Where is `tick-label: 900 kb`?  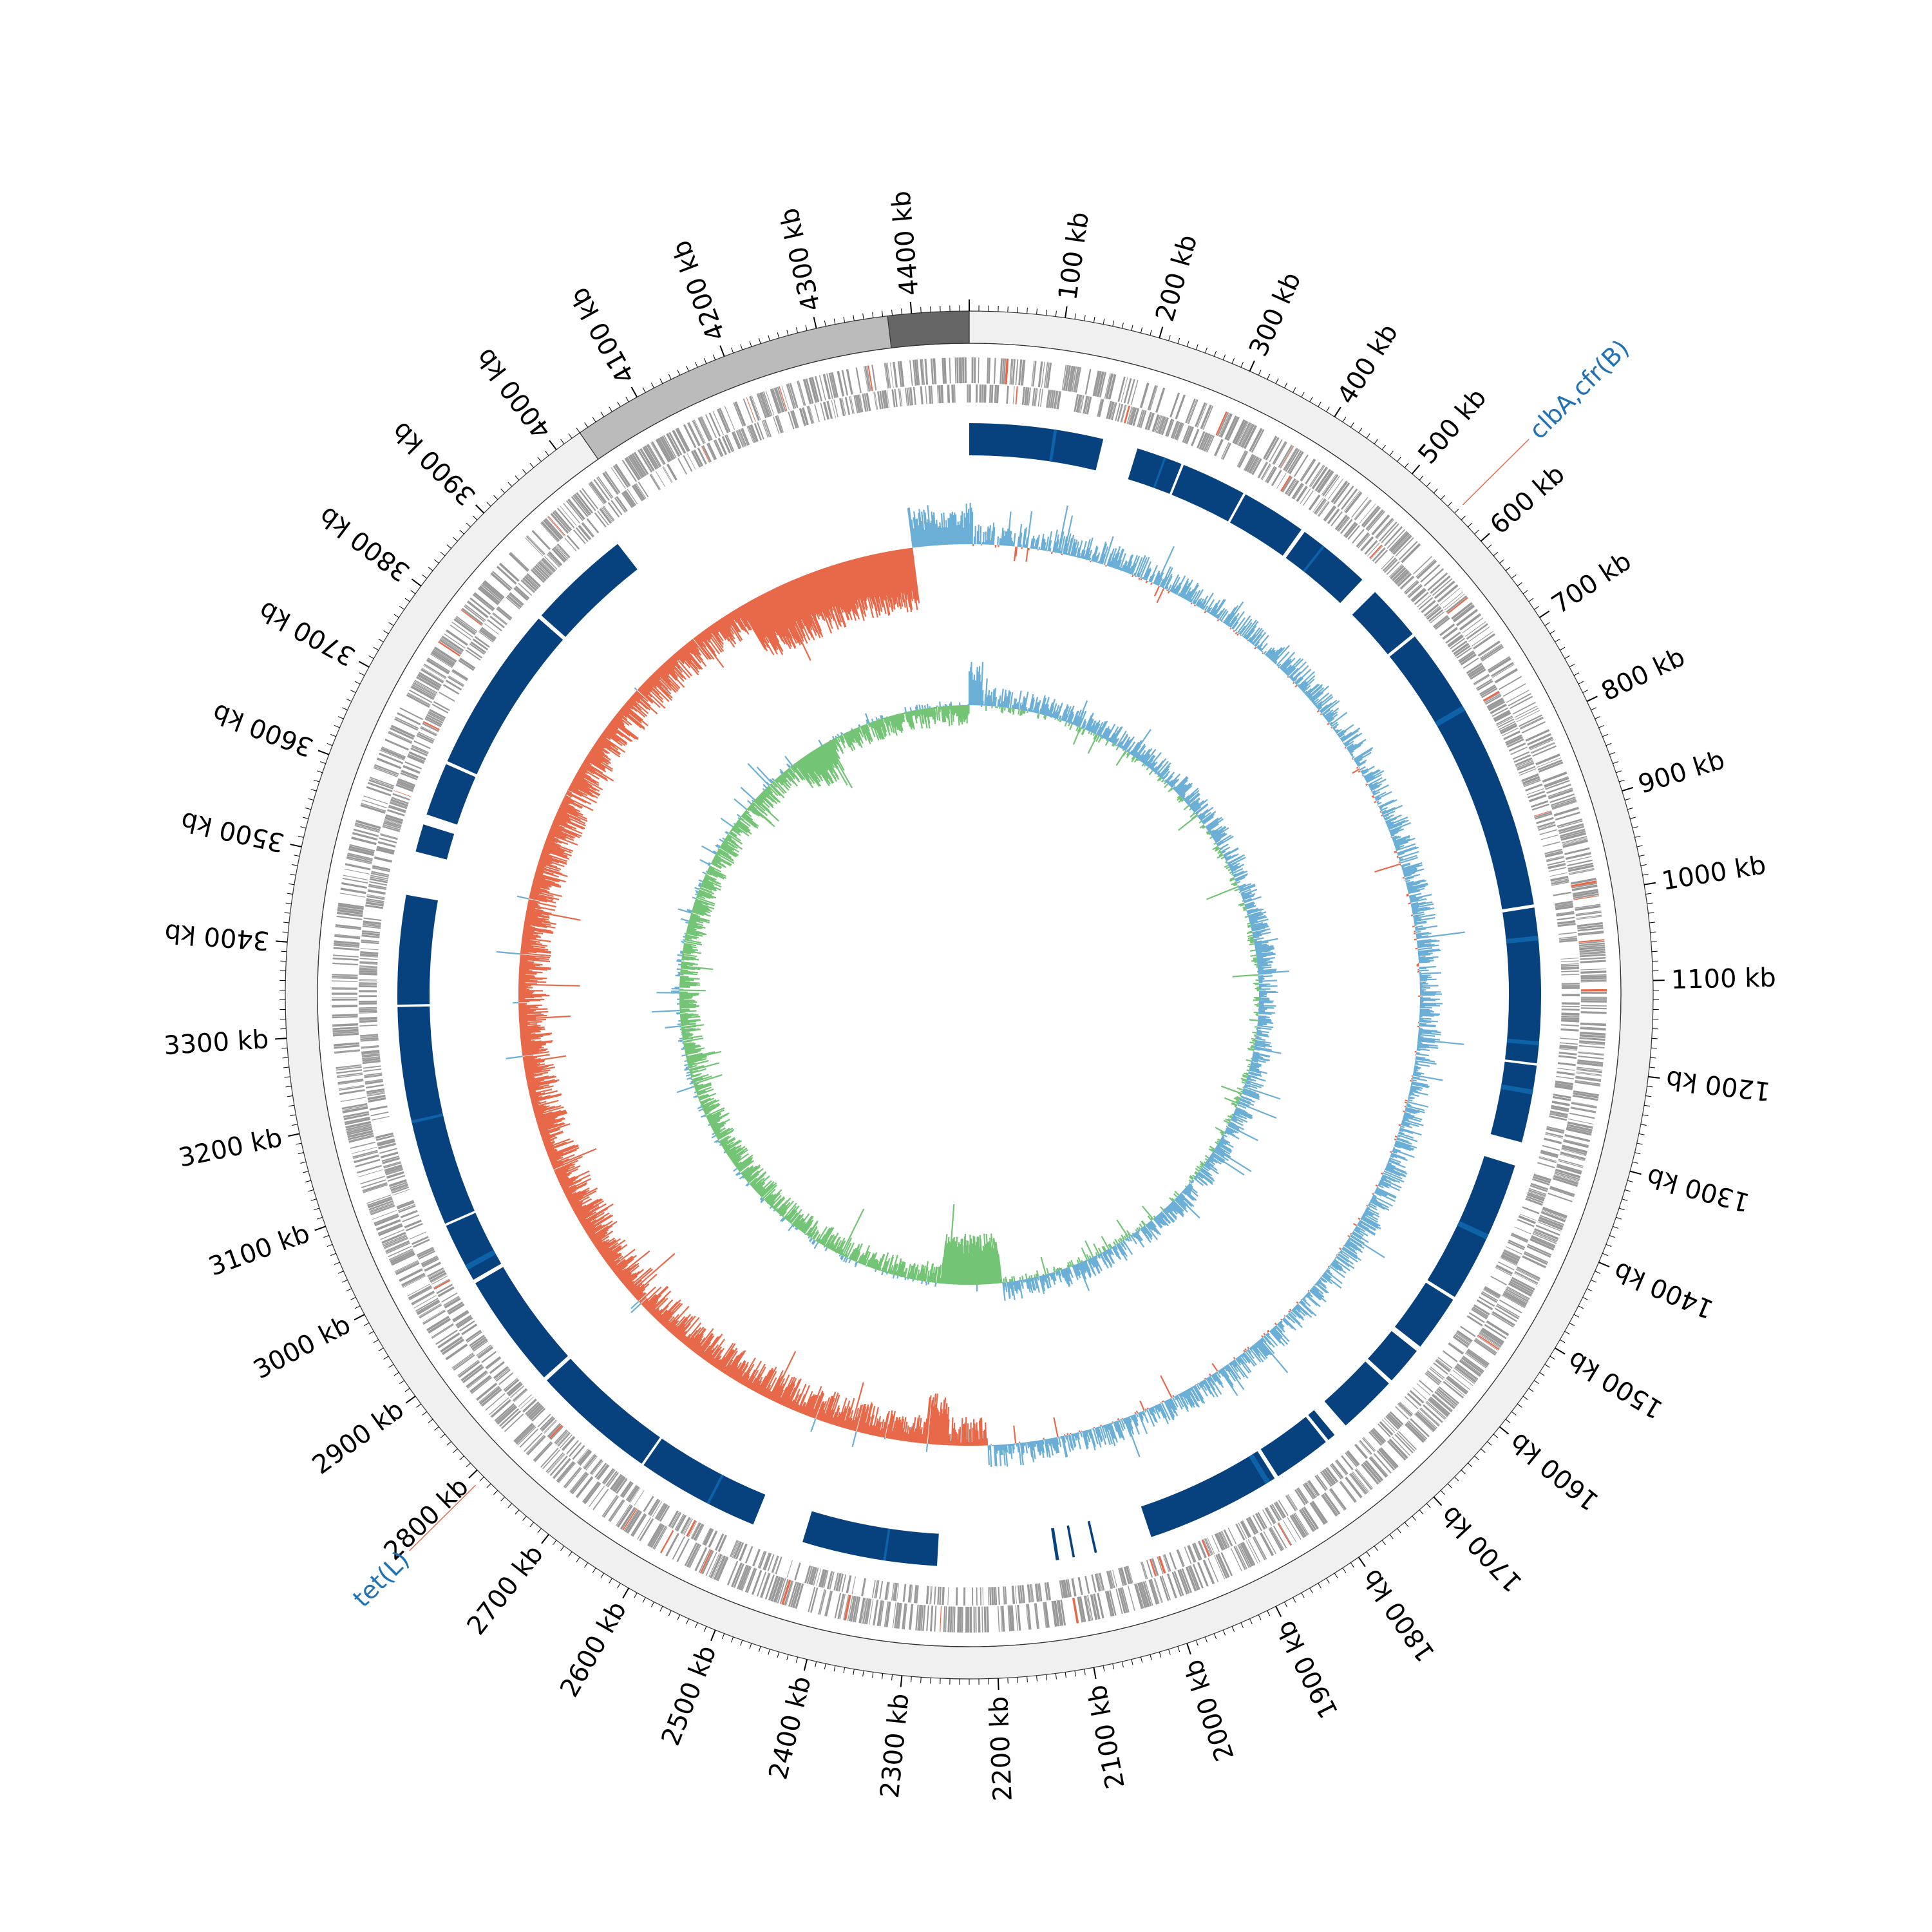
tick-label: 900 kb is located at coordinates (1682, 773).